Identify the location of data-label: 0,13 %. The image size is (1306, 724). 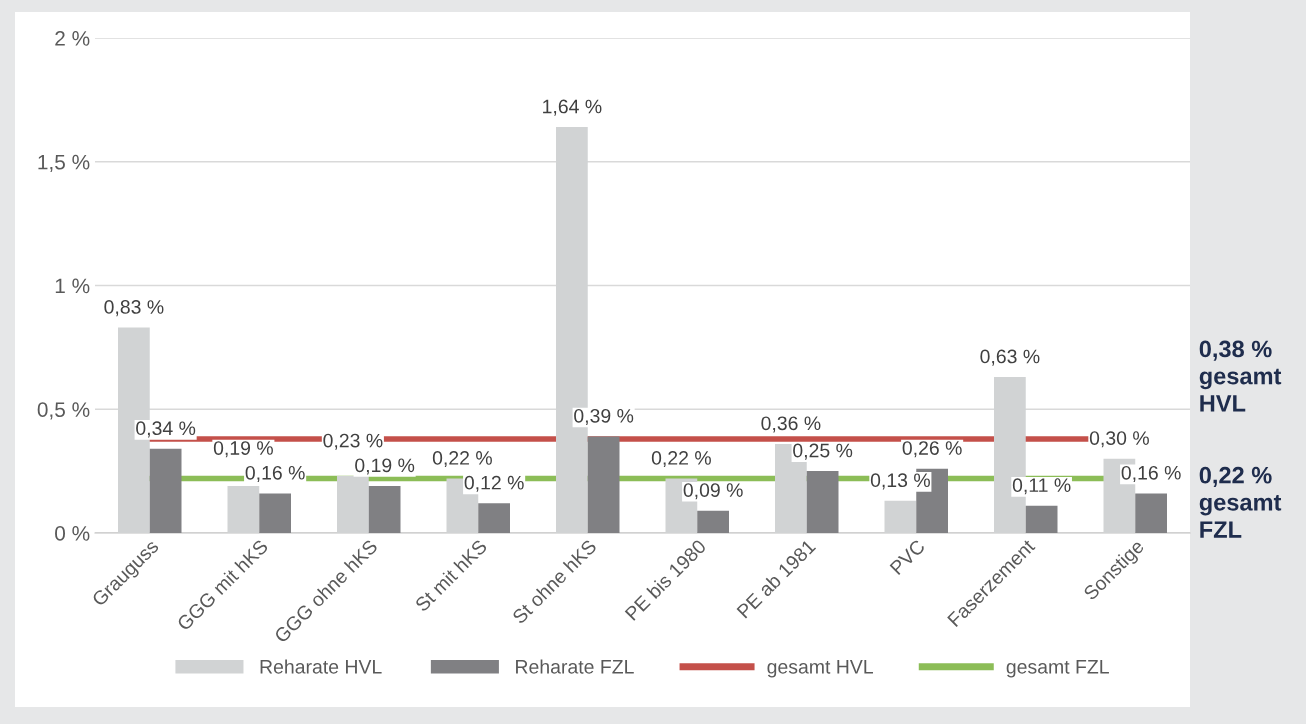
(900, 481).